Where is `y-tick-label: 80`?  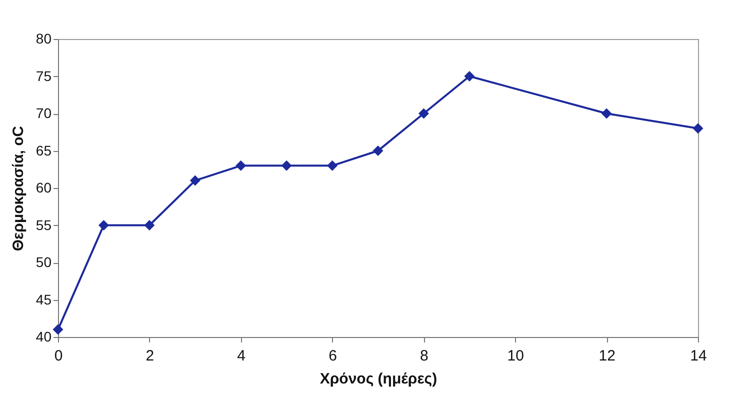 y-tick-label: 80 is located at coordinates (44, 38).